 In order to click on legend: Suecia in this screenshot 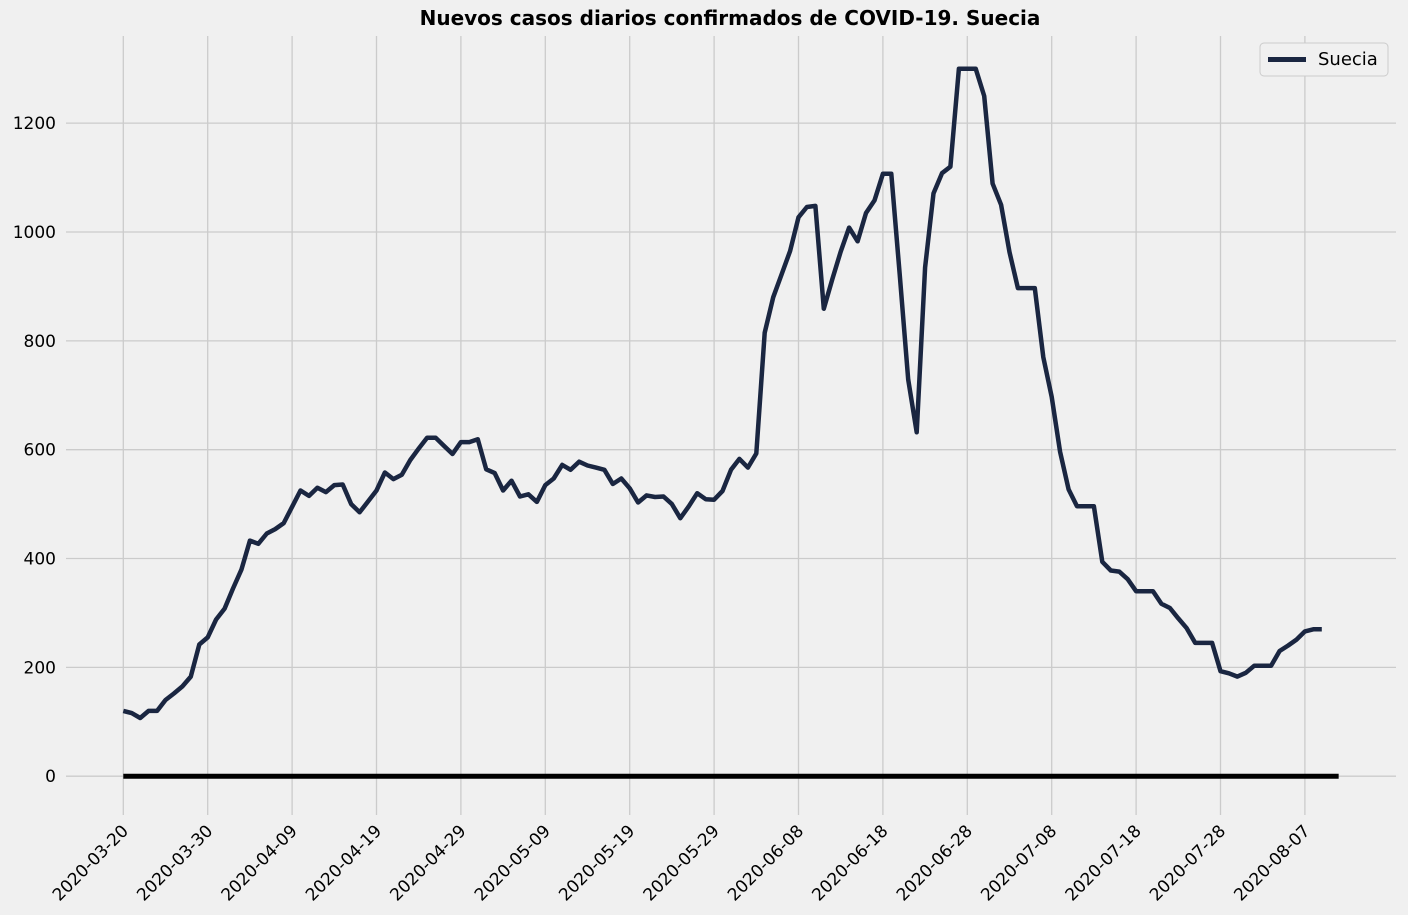, I will do `click(1324, 59)`.